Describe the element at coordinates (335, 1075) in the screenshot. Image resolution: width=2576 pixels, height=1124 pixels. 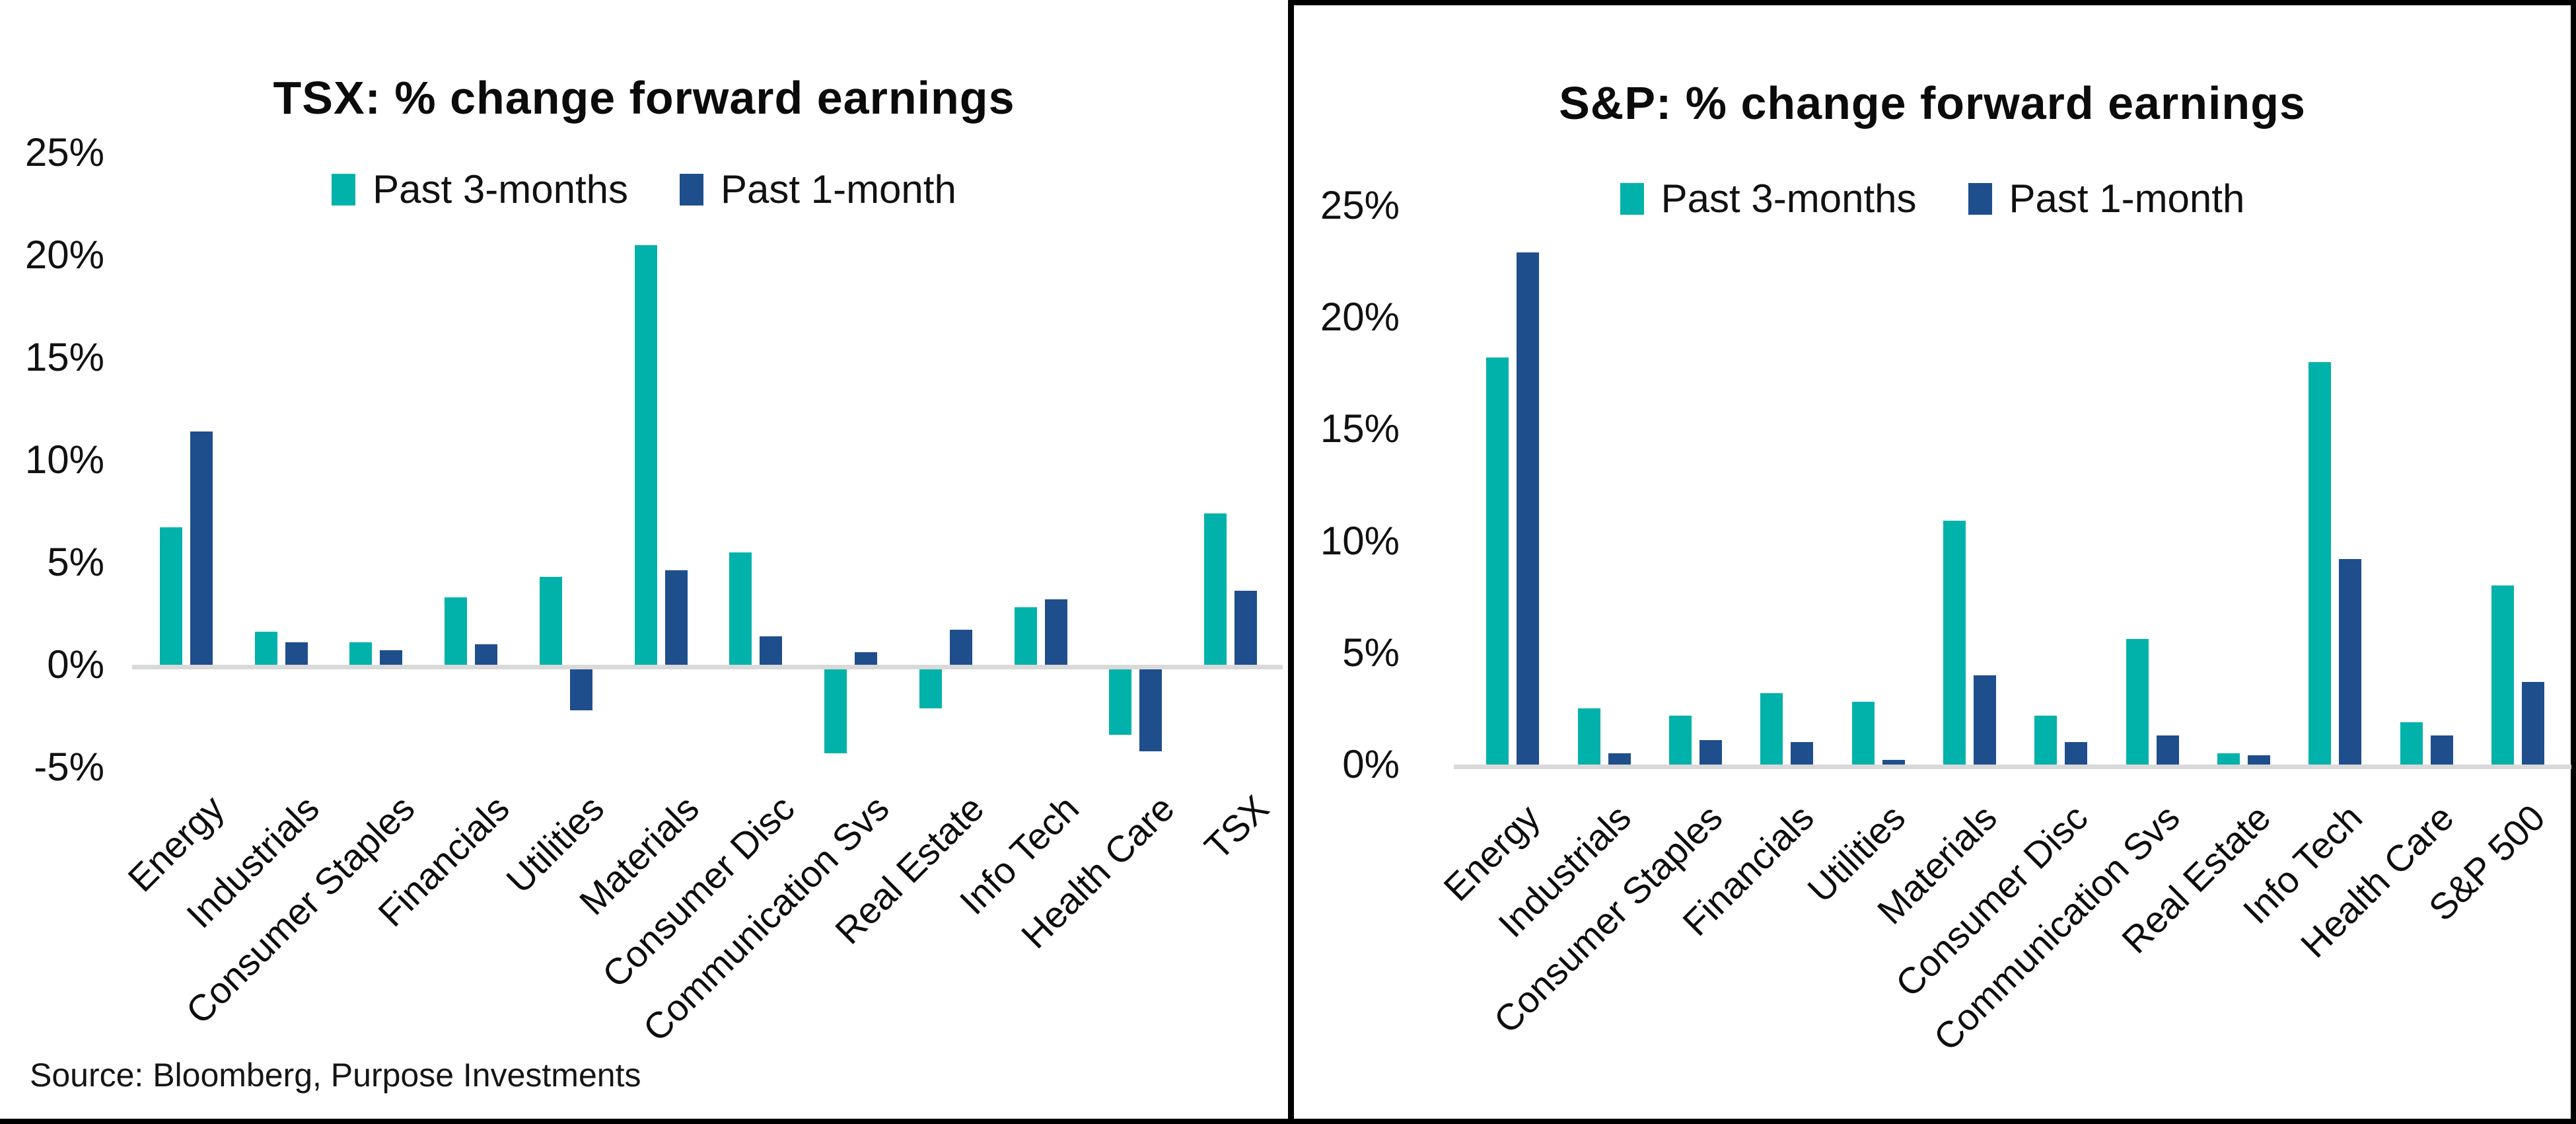
I see `source-note: Source: Bloomberg, Purpose Investments` at that location.